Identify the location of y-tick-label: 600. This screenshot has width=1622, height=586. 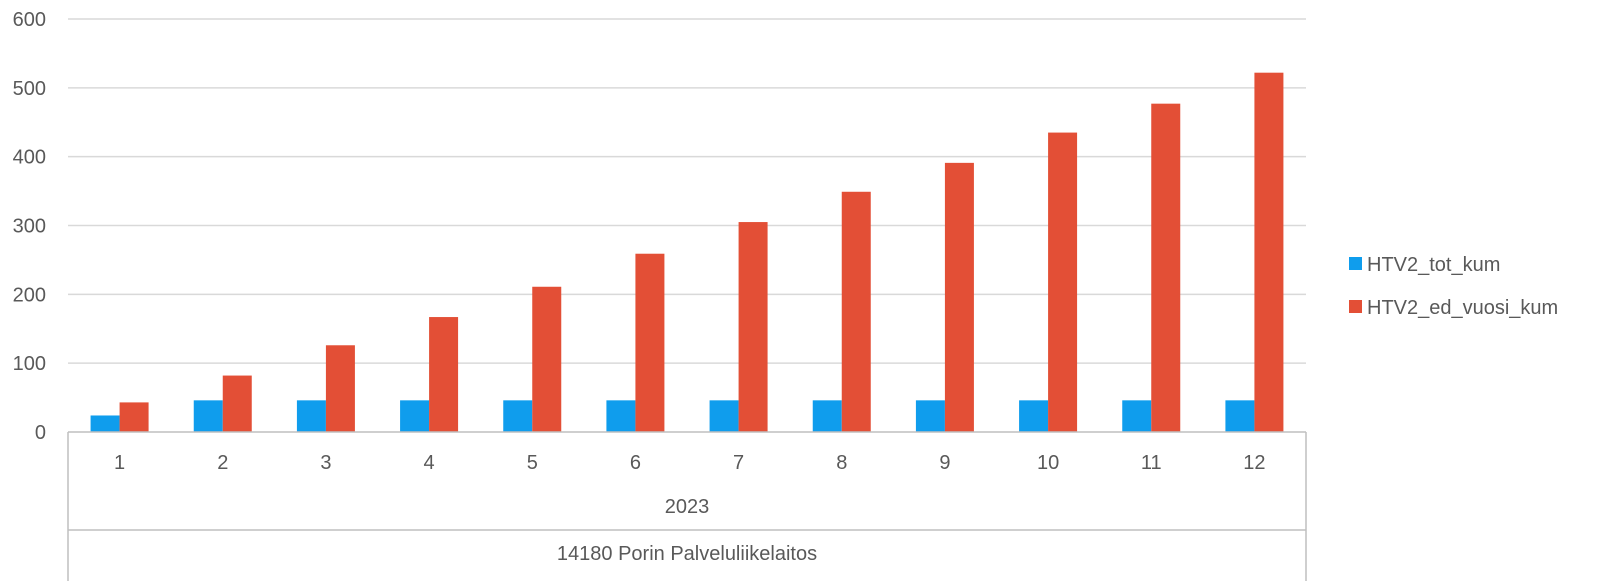
(29, 20).